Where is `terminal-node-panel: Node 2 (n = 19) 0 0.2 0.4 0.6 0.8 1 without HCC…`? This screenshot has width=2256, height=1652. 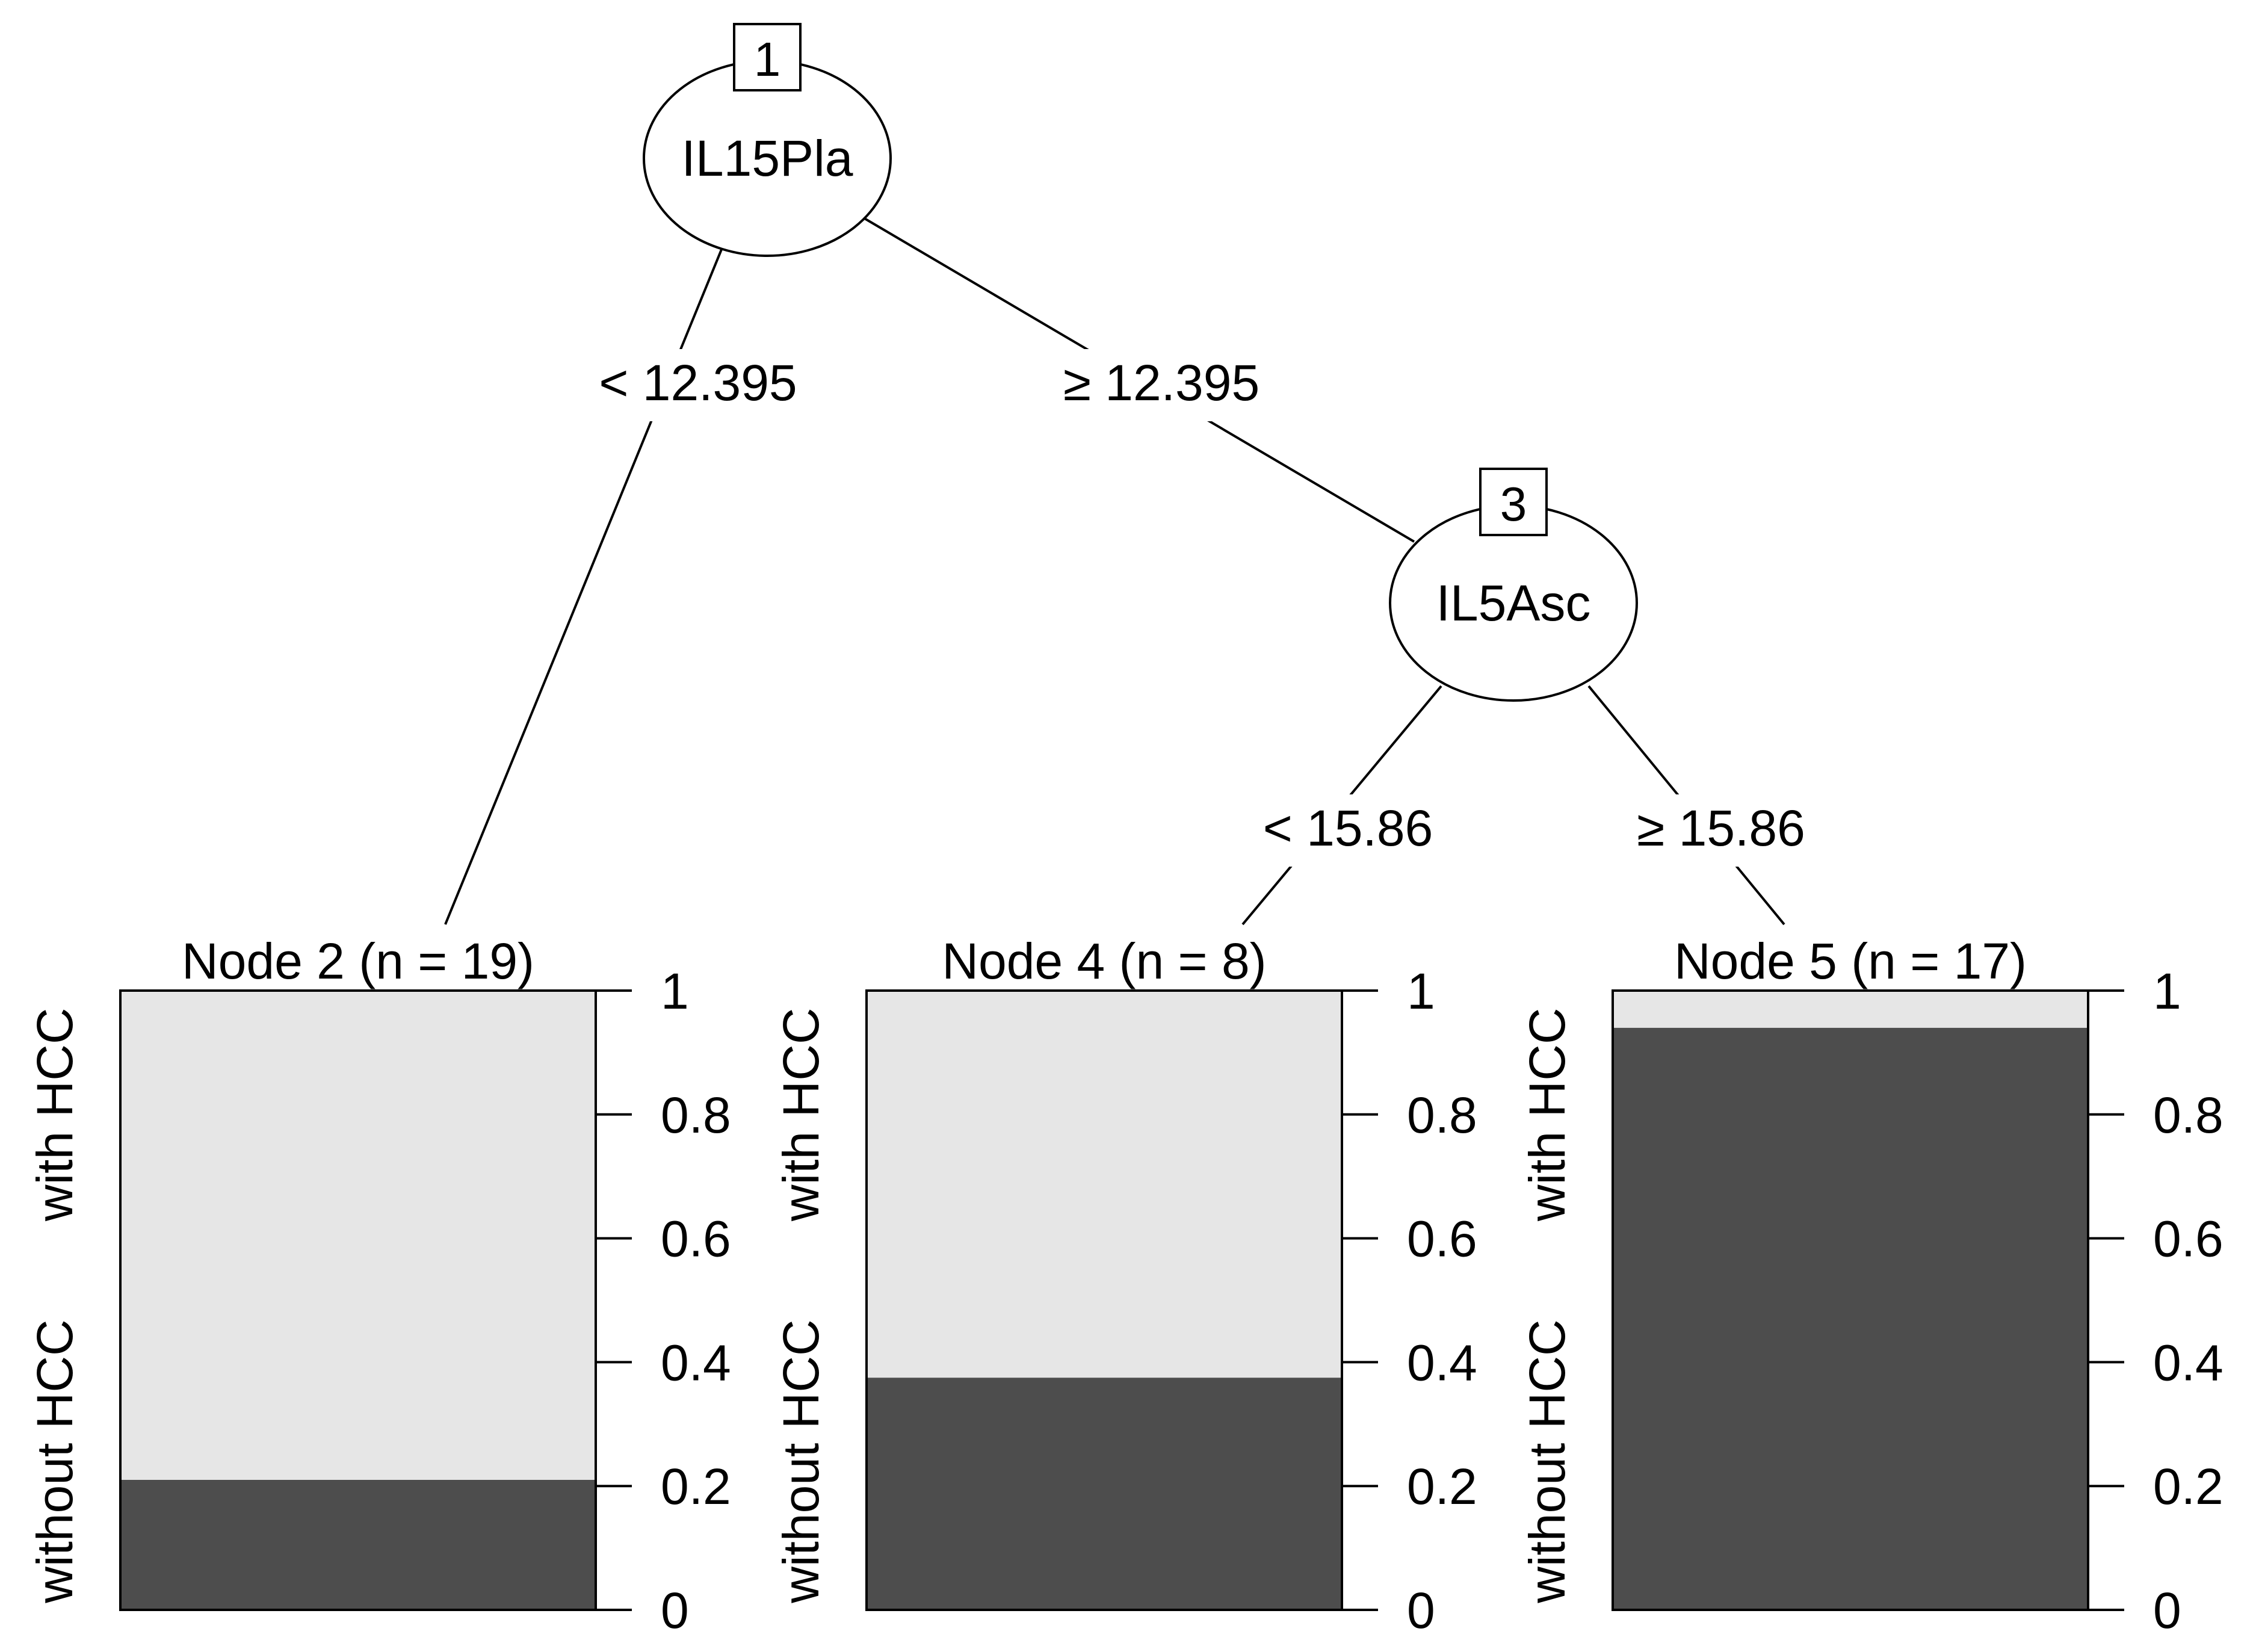
terminal-node-panel: Node 2 (n = 19) 0 0.2 0.4 0.6 0.8 1 without HCC… is located at coordinates (378, 1286).